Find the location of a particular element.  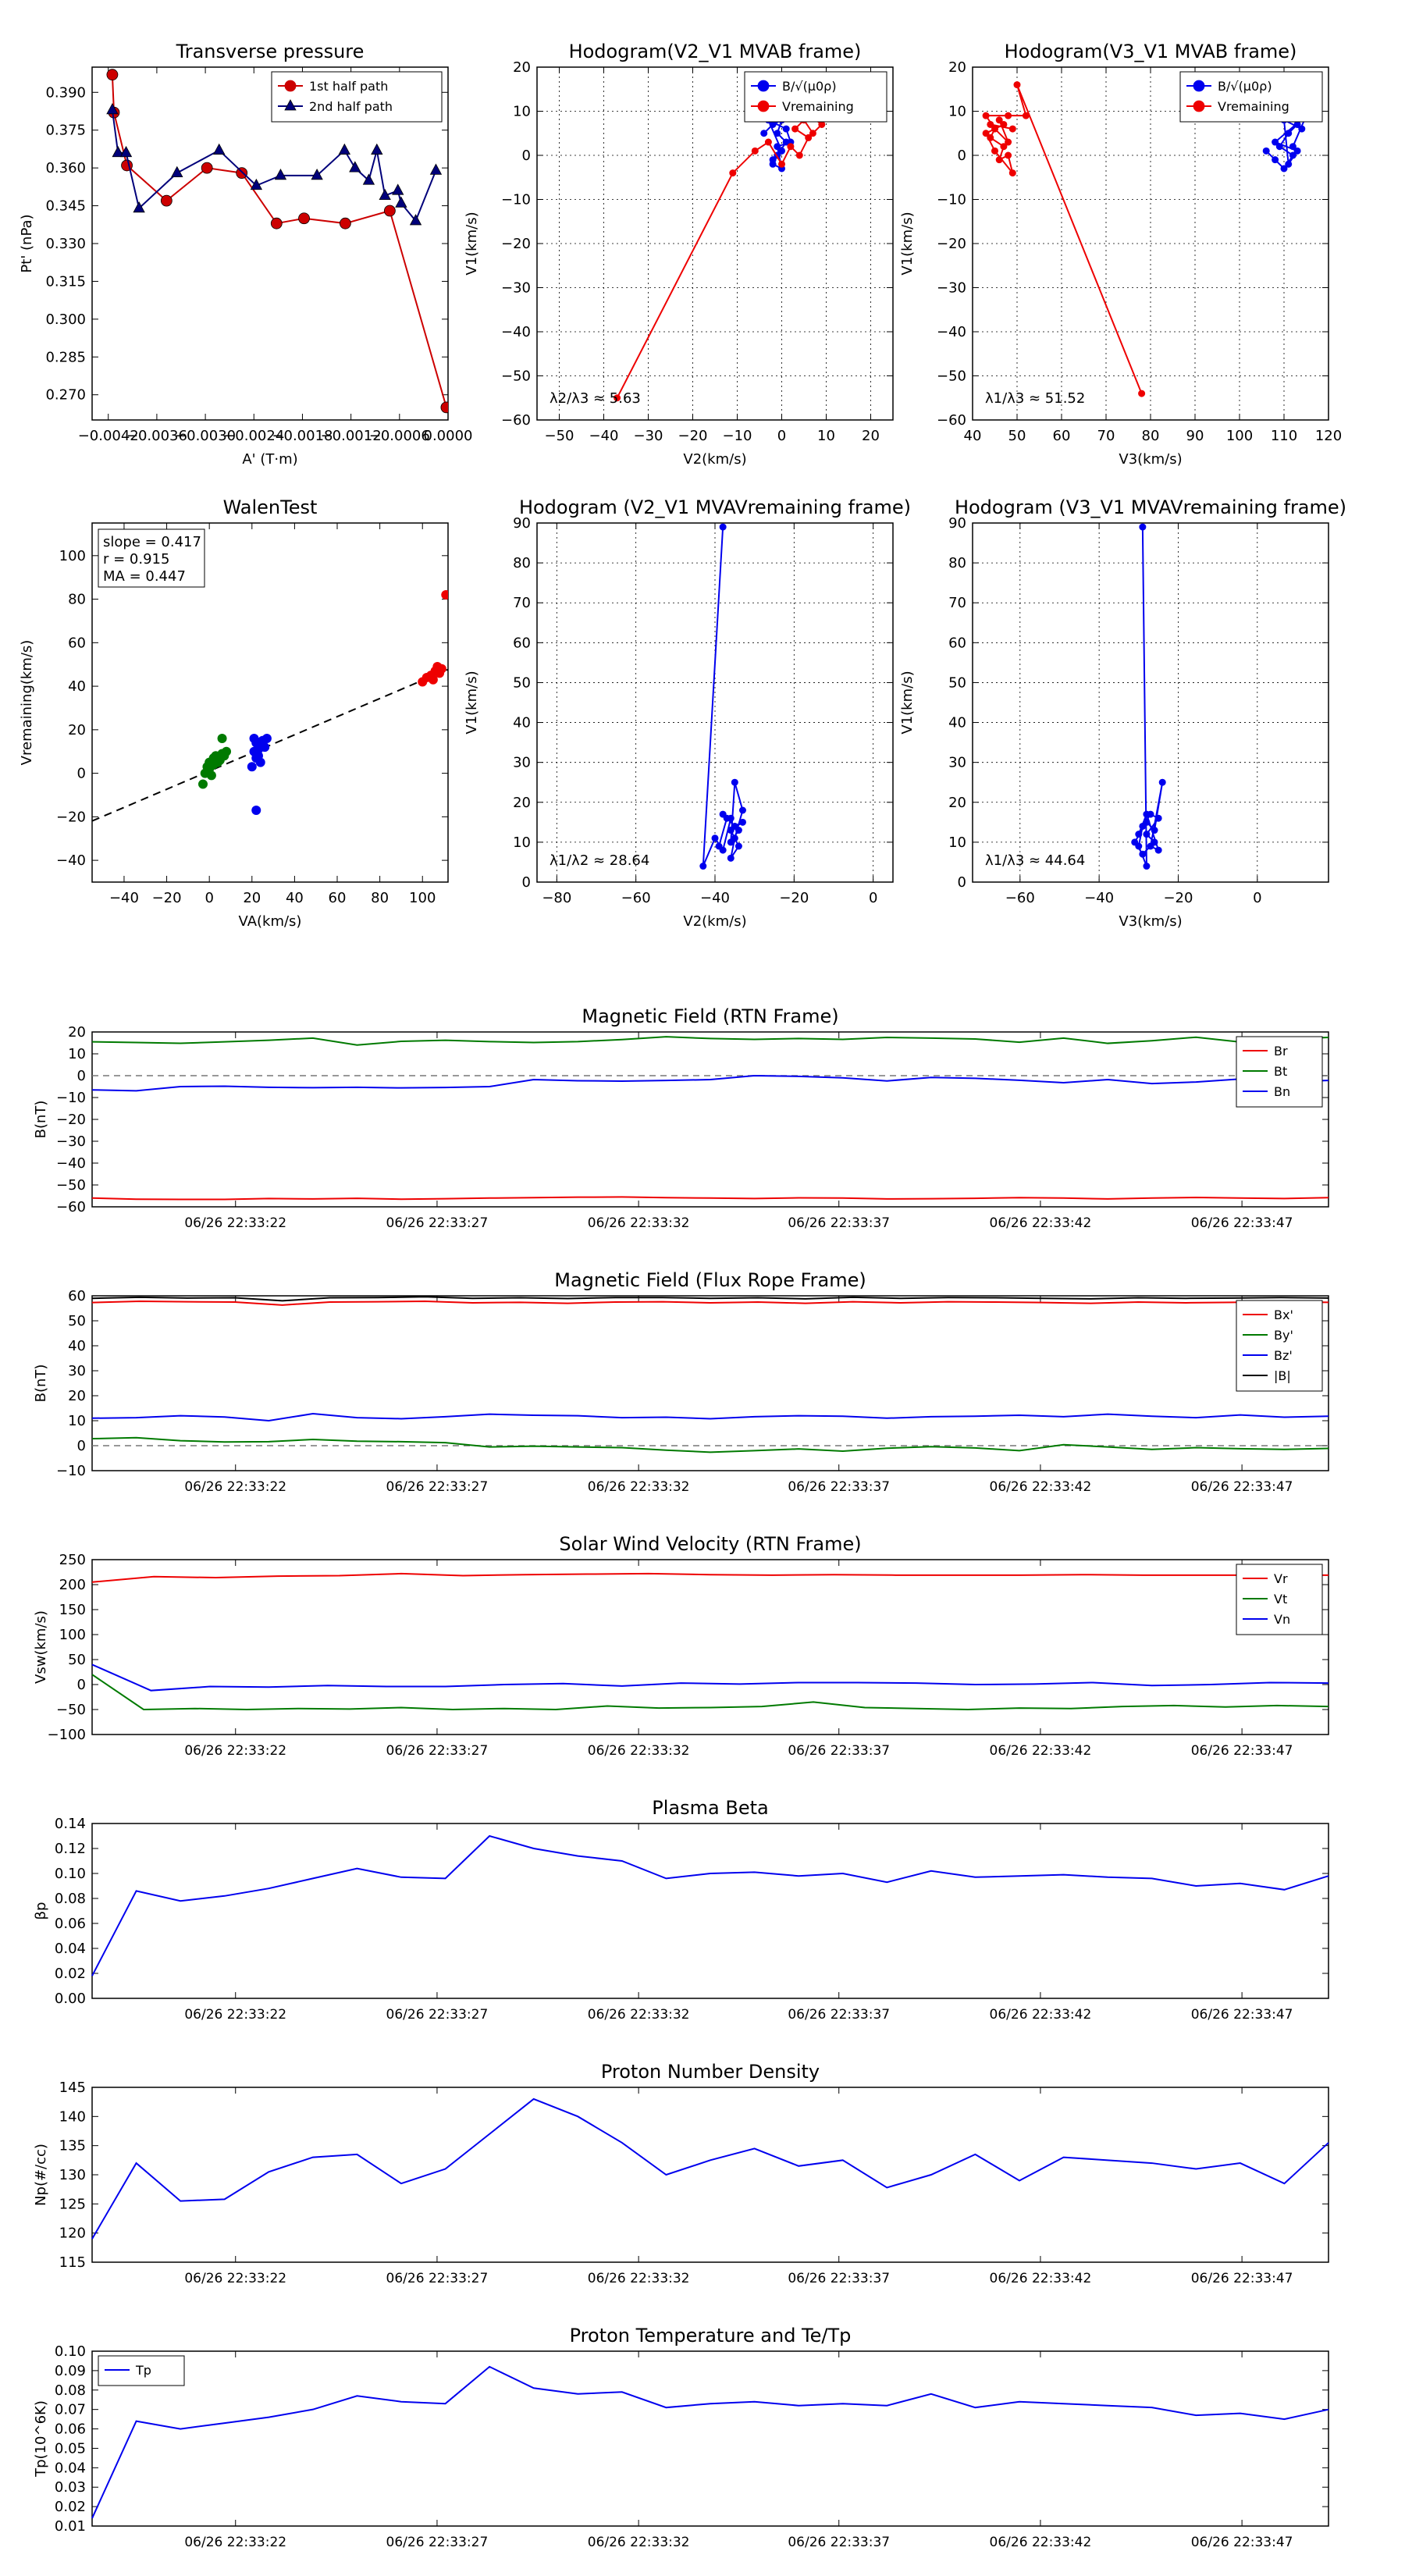

y-tick-label: 0.285 is located at coordinates (65, 357).